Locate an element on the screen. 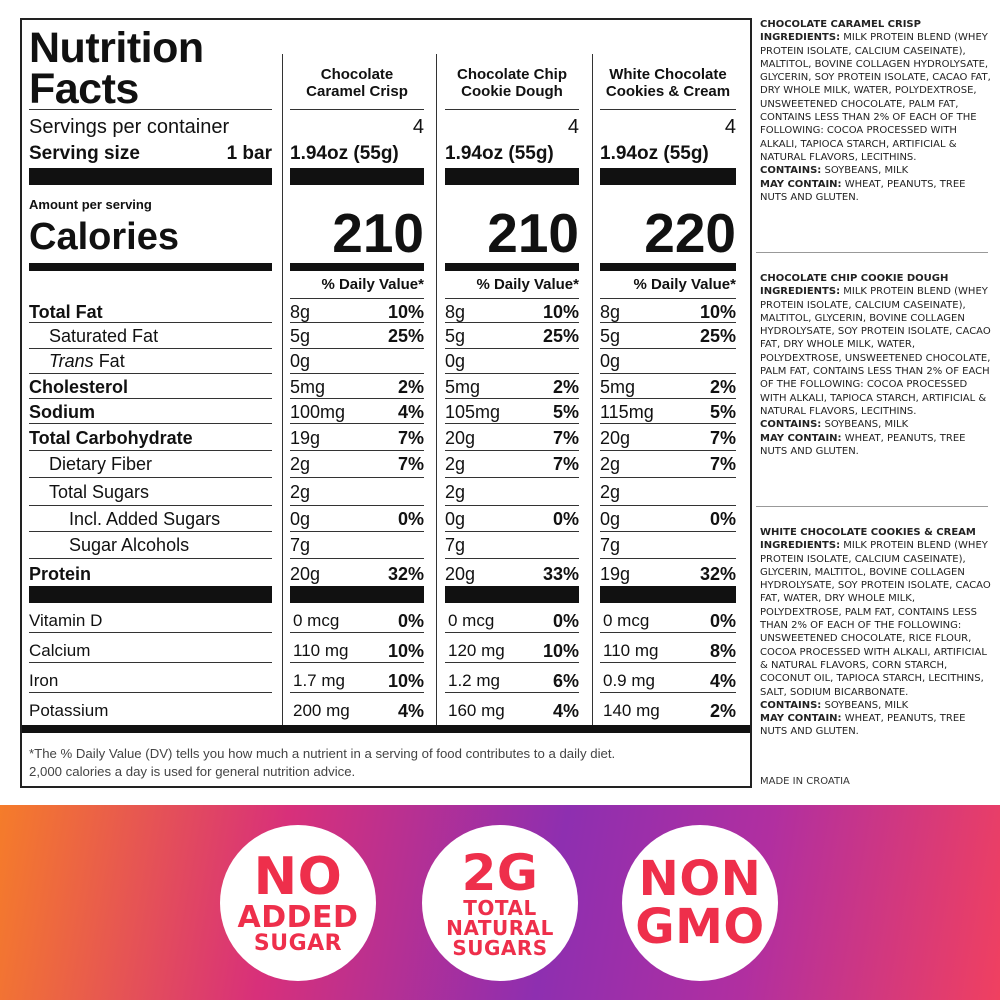 The image size is (1000, 1000). product-name: White Chocolate is located at coordinates (668, 74).